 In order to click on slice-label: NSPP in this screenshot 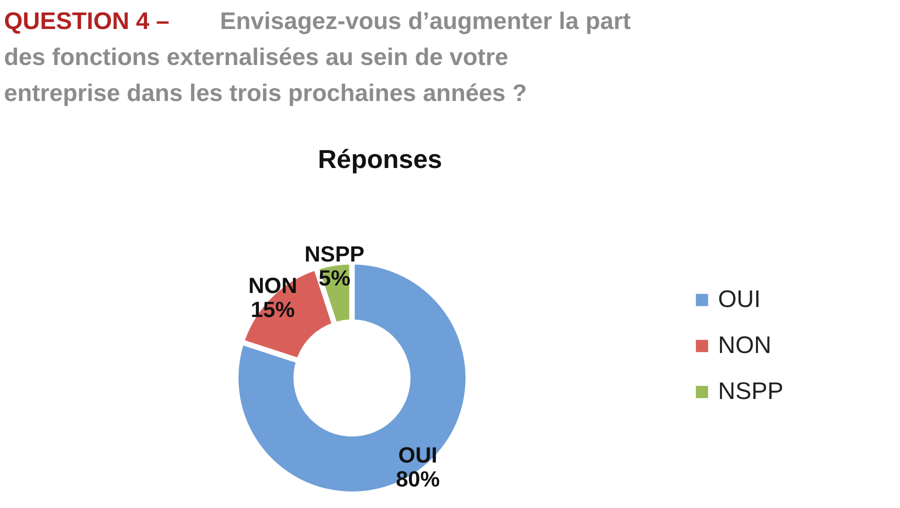, I will do `click(334, 253)`.